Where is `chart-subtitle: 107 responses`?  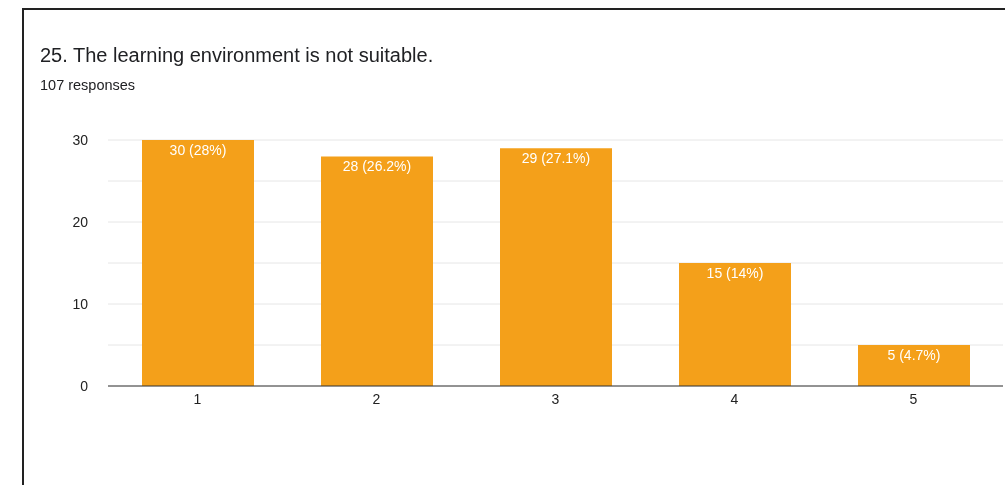 chart-subtitle: 107 responses is located at coordinates (88, 85).